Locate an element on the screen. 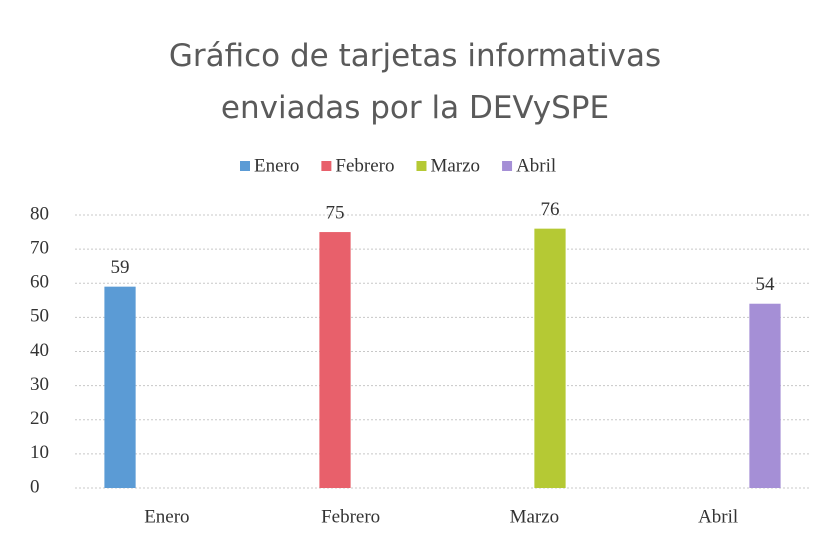 This screenshot has height=542, width=831. x-tick-label: Febrero is located at coordinates (350, 516).